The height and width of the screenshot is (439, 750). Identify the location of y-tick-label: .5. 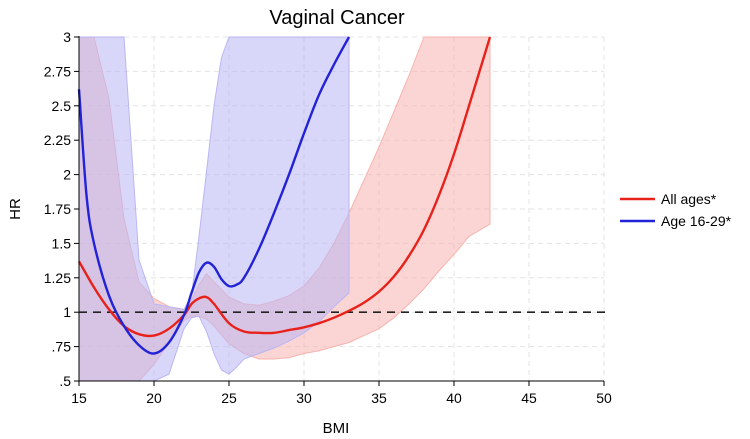
(65, 381).